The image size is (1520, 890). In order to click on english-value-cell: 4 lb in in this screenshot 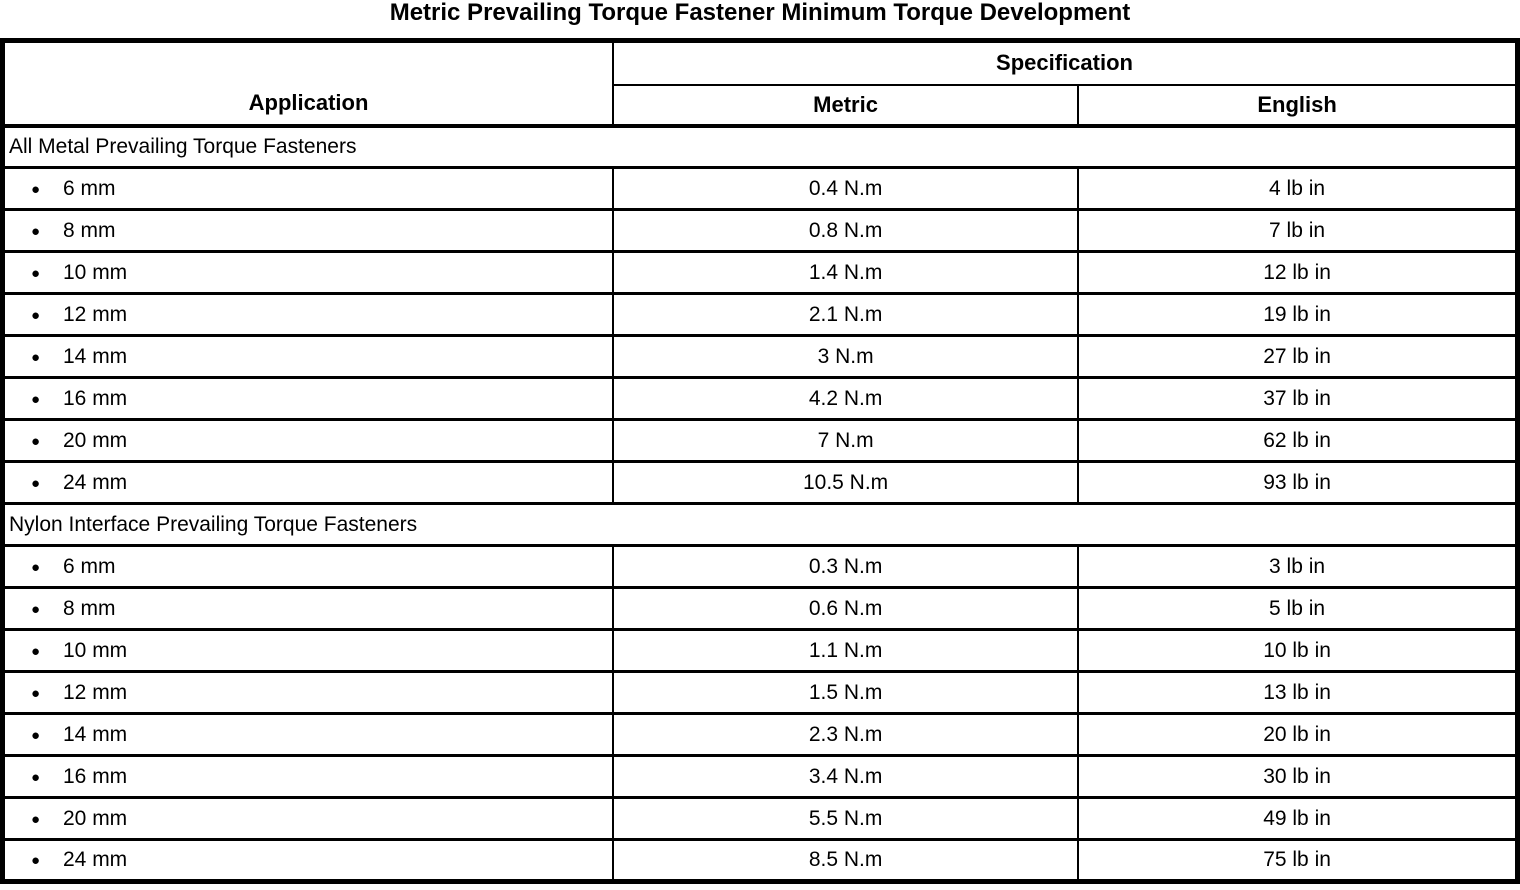, I will do `click(1298, 188)`.